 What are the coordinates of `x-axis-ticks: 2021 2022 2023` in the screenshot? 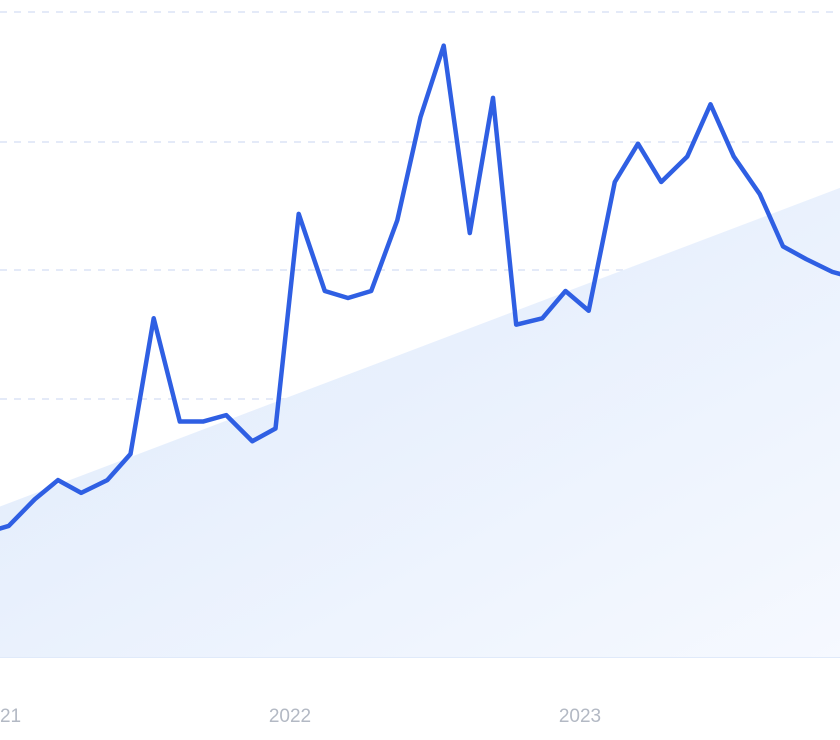 It's located at (300, 716).